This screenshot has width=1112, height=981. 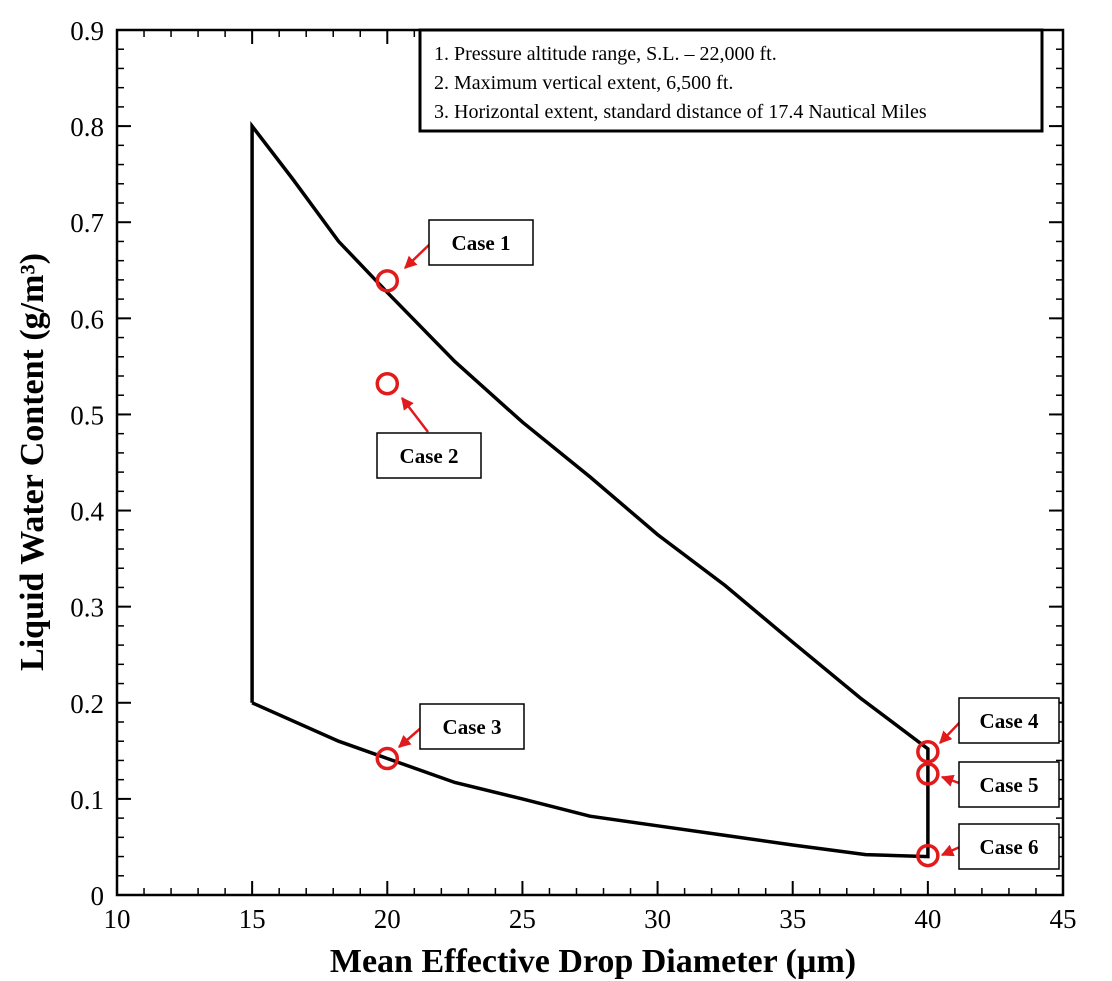 I want to click on y-tick-labels: 0 0.1 0.2 0.3 0.4 0.5 0.6 0.7 0.8 0.9, so click(x=87, y=463).